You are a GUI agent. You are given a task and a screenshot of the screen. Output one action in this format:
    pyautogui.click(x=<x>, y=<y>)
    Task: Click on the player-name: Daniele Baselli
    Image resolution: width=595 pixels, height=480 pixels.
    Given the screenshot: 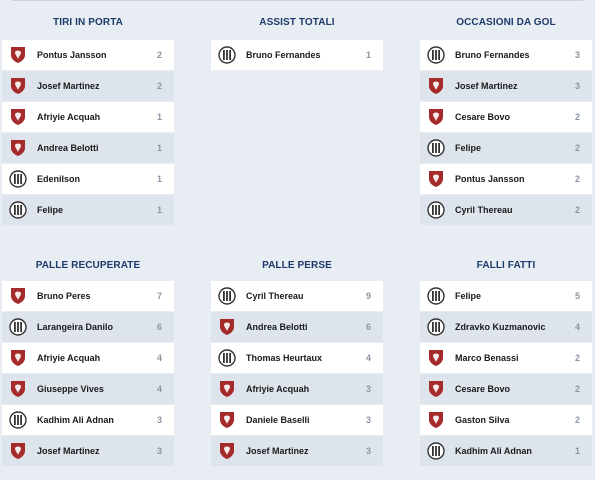 What is the action you would take?
    pyautogui.click(x=278, y=420)
    